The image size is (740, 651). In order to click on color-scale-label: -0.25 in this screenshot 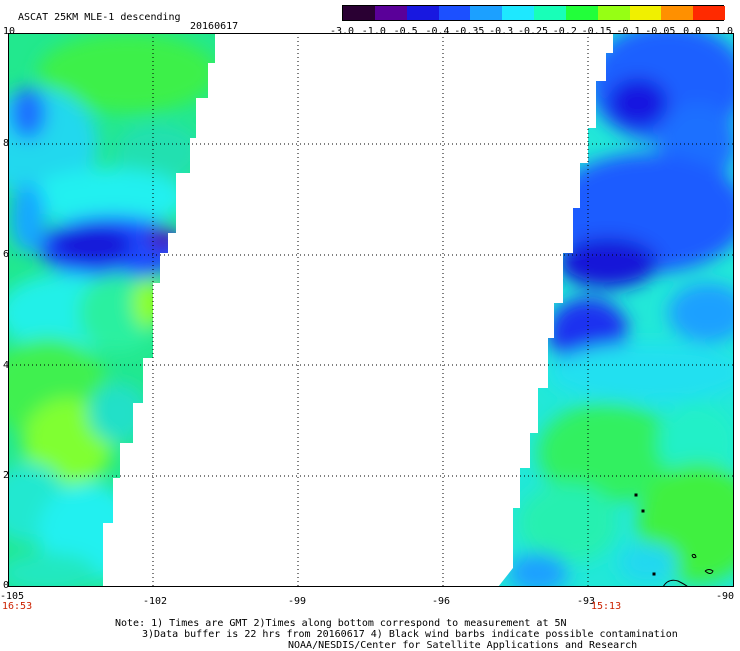, I will do `click(533, 31)`.